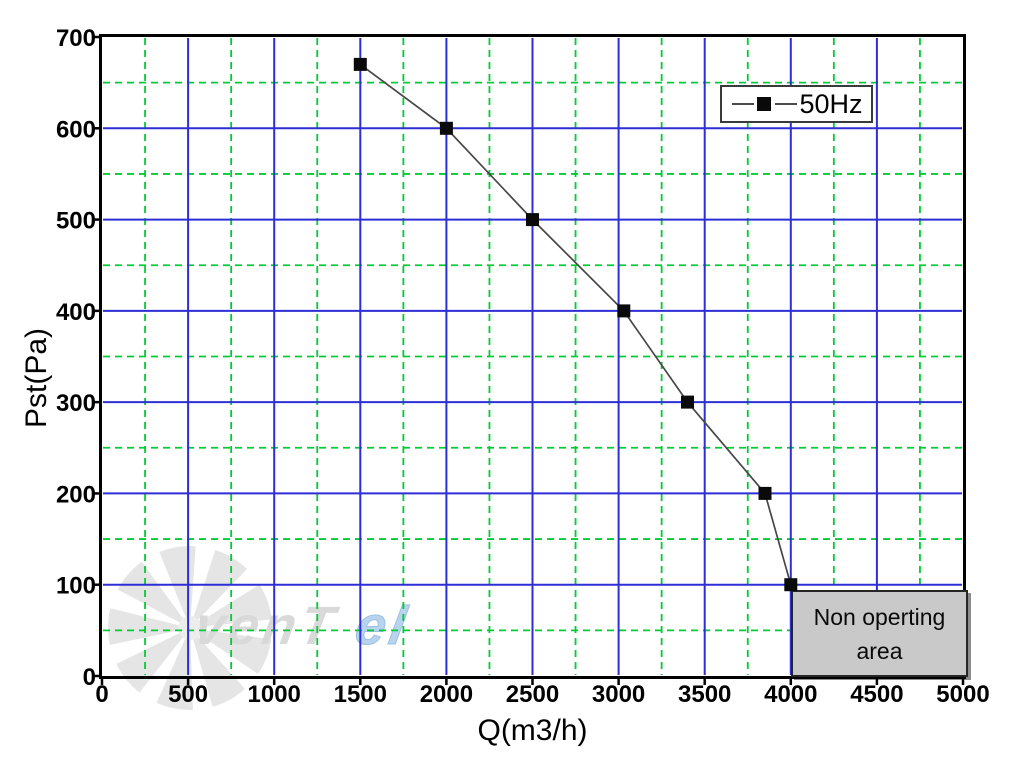  Describe the element at coordinates (532, 694) in the screenshot. I see `svg-text: 2500` at that location.